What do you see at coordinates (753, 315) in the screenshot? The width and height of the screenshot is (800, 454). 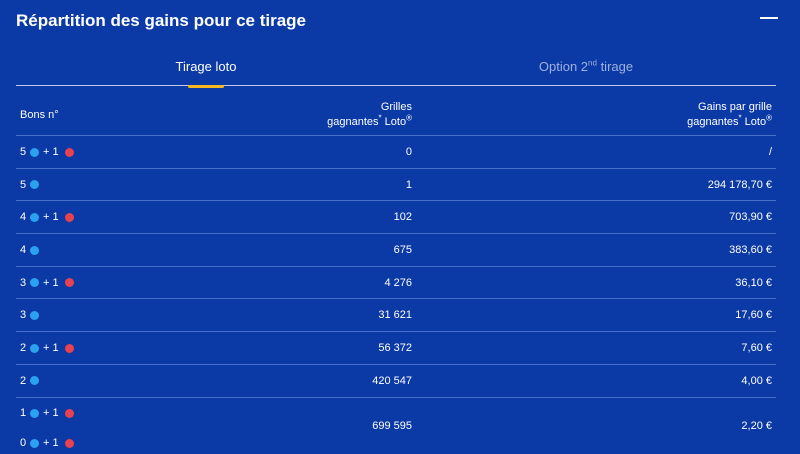 I see `cell-gains: 17,60 €` at bounding box center [753, 315].